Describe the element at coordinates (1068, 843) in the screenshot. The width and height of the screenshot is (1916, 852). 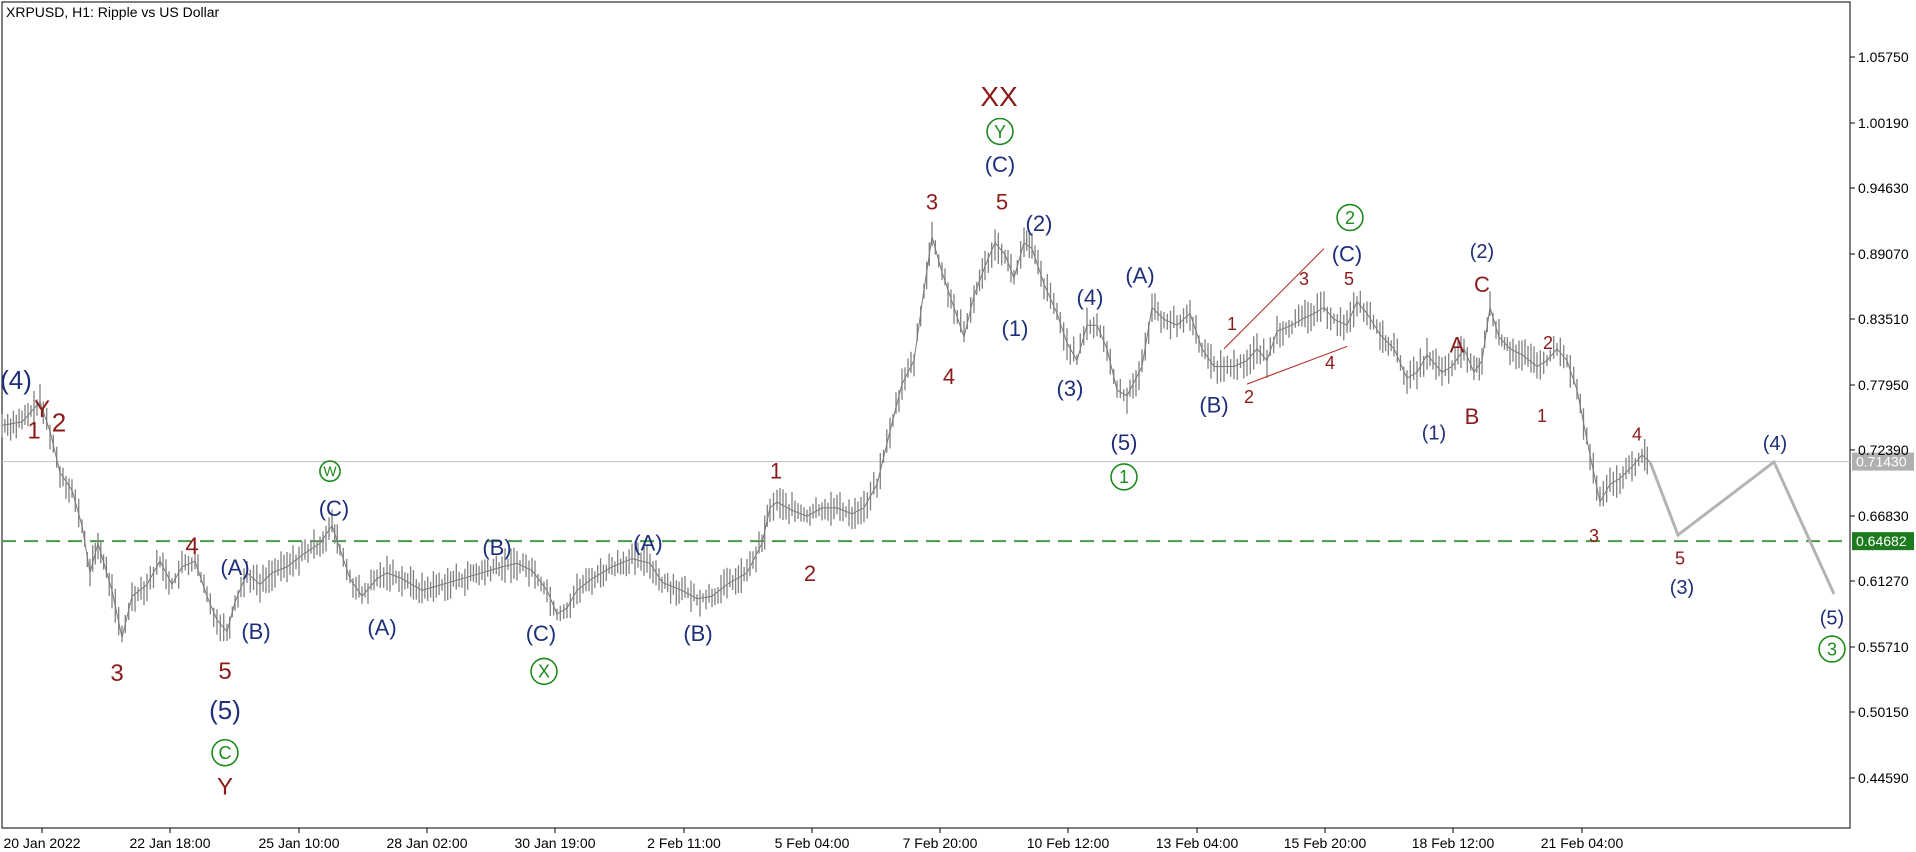
I see `x-tick-label: 10 Feb 12:00` at that location.